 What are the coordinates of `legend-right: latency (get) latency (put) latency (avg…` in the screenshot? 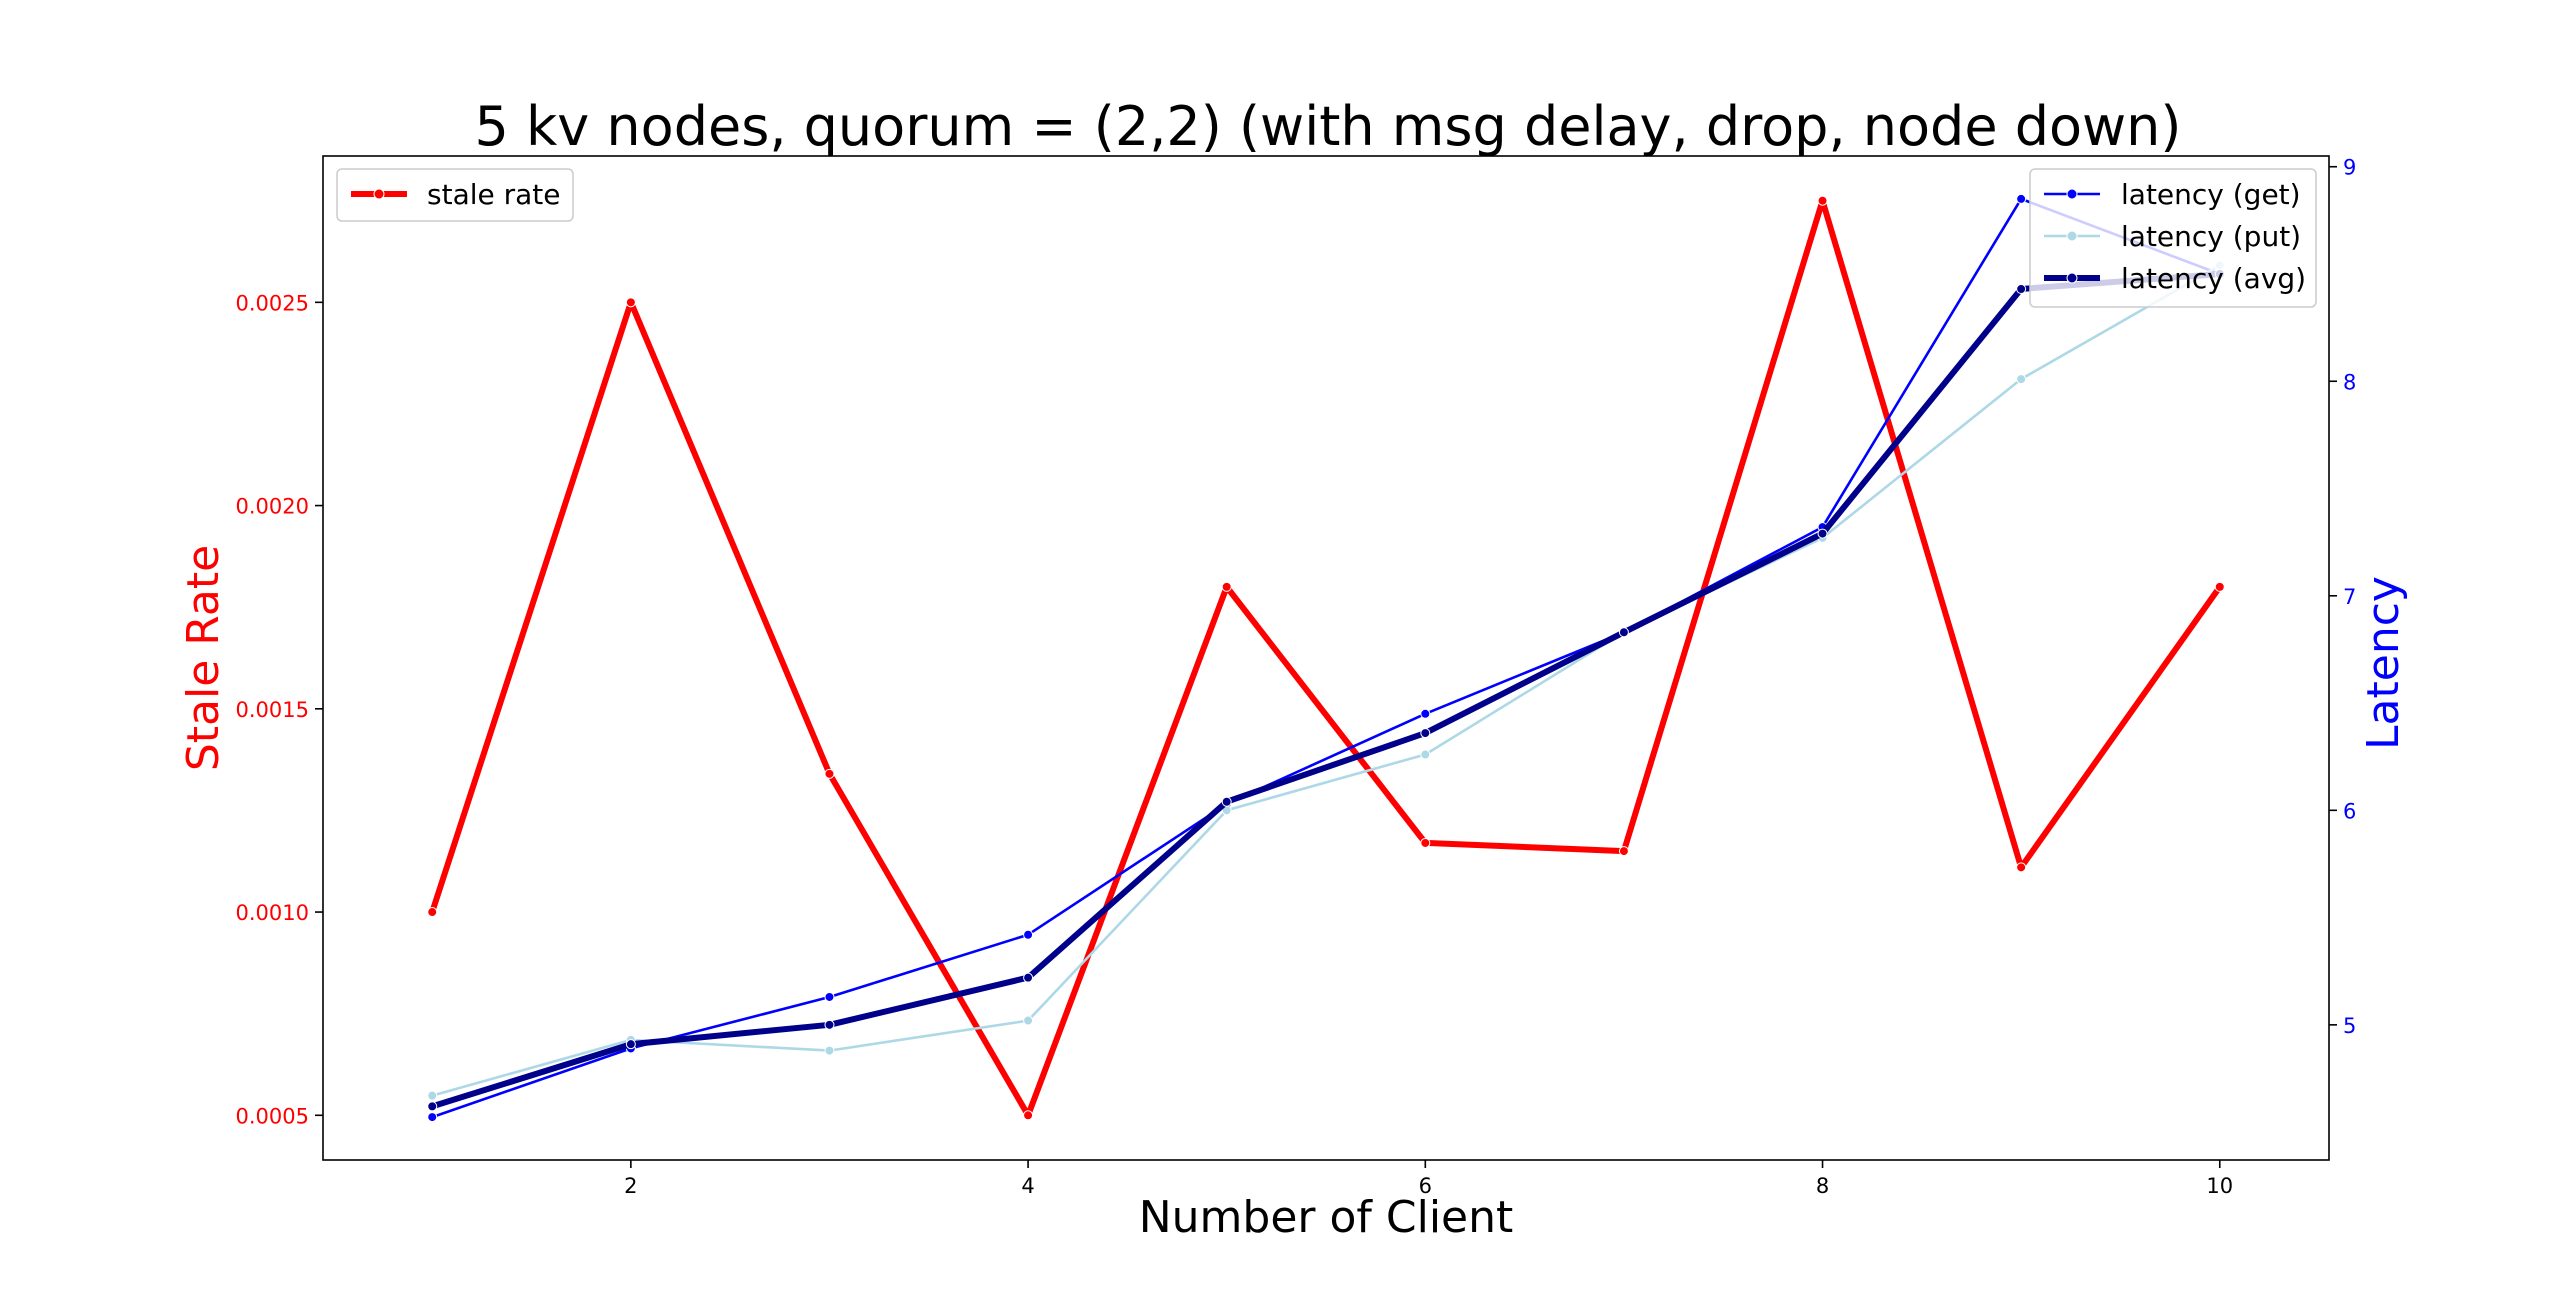 It's located at (2173, 238).